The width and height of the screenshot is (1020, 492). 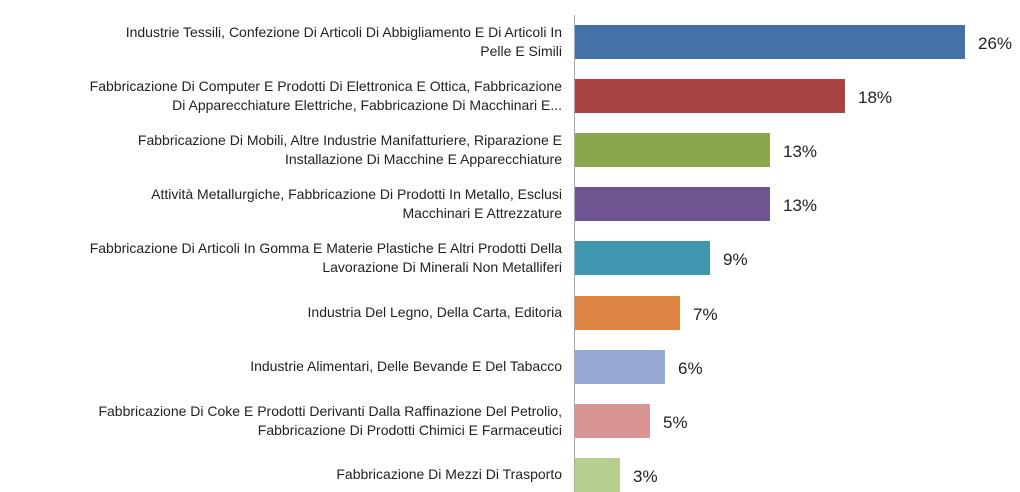 What do you see at coordinates (449, 474) in the screenshot?
I see `category-label: Fabbricazione Di Mezzi Di Trasporto` at bounding box center [449, 474].